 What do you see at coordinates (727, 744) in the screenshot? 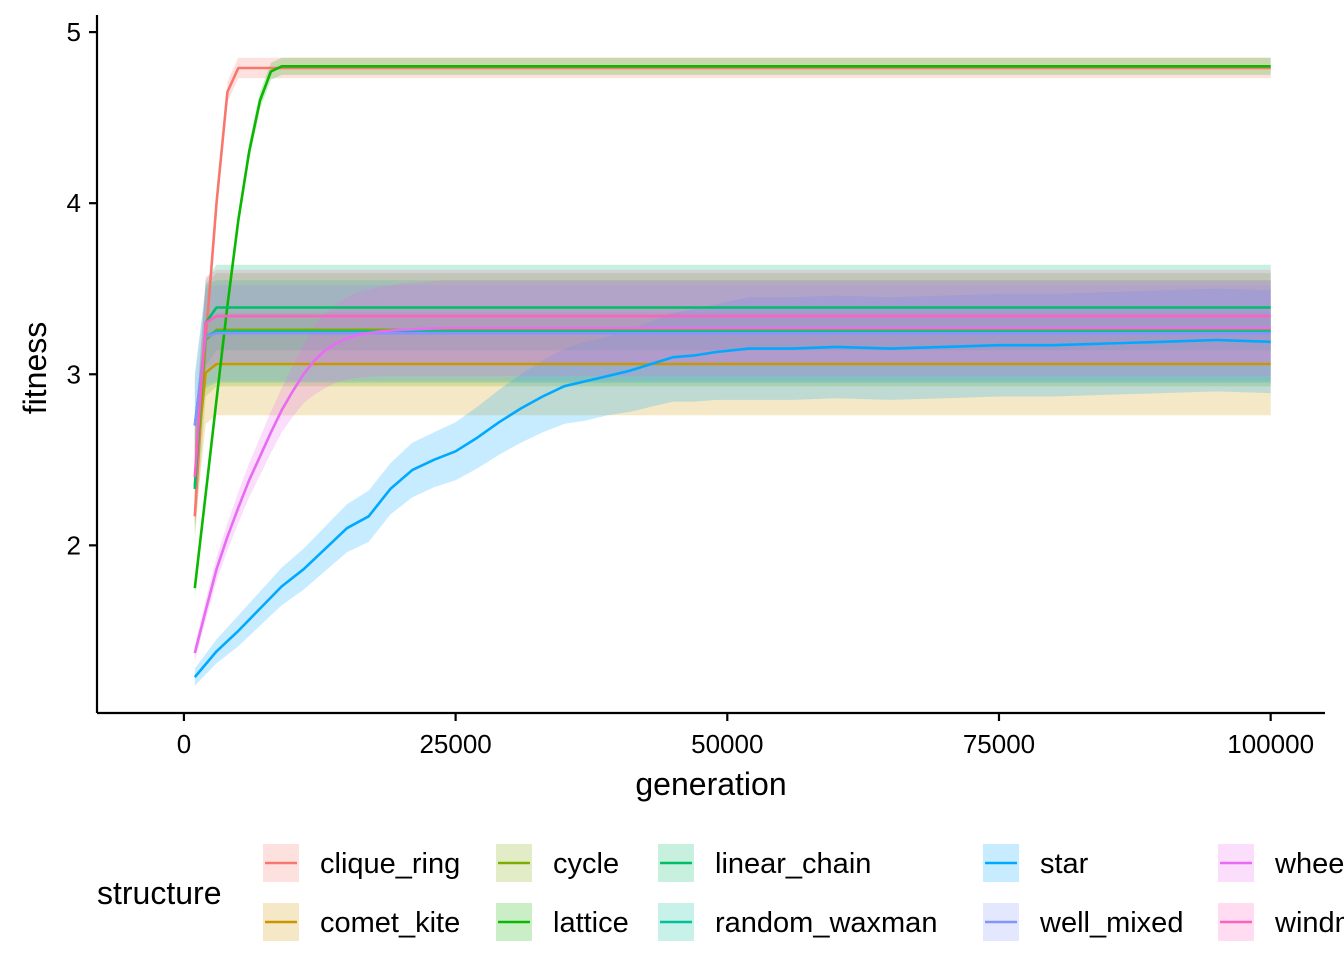
I see `x-tick-label: 50000` at bounding box center [727, 744].